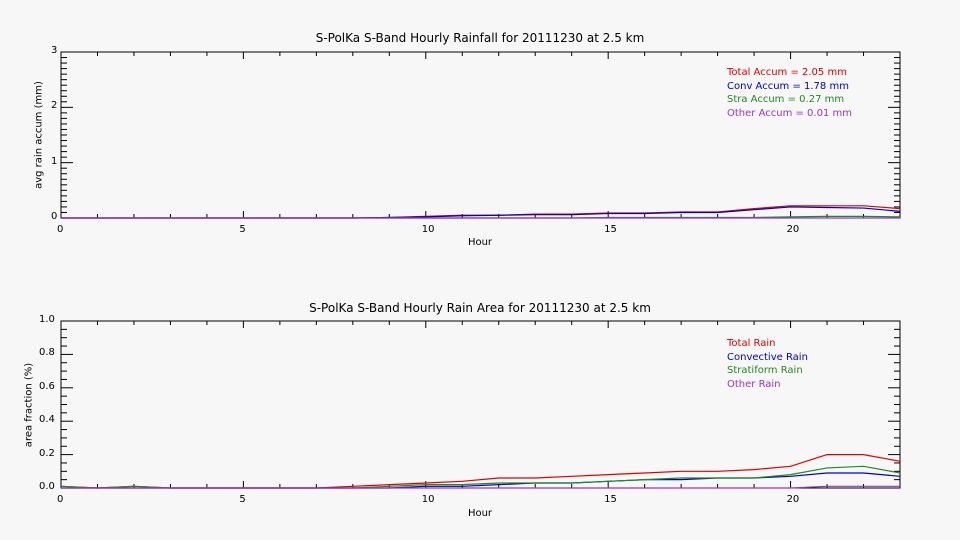 The width and height of the screenshot is (960, 540). I want to click on y-tick-label: 0.0, so click(47, 486).